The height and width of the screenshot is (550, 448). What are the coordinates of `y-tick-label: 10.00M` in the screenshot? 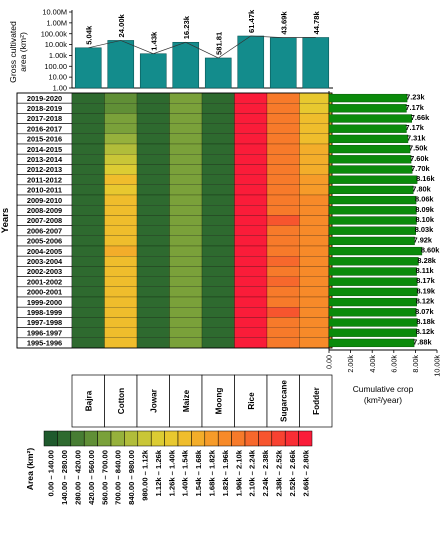 It's located at (54, 12).